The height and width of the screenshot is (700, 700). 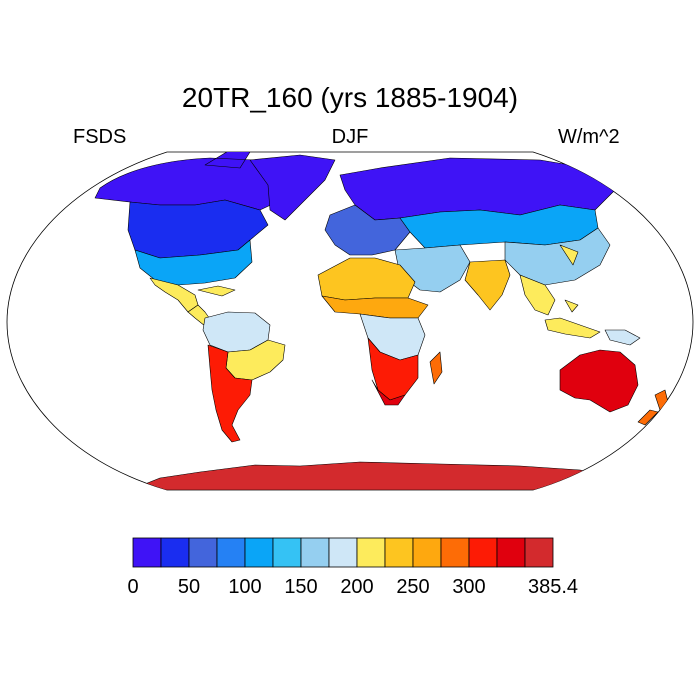 What do you see at coordinates (193, 262) in the screenshot?
I see `map-region-united-states` at bounding box center [193, 262].